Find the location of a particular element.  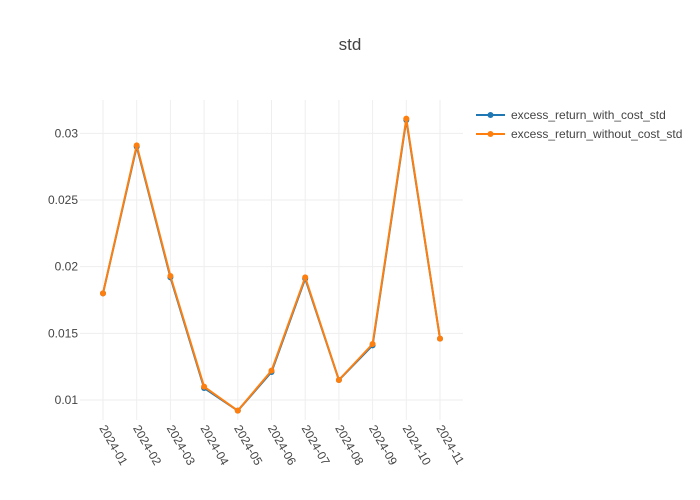

x-tick-label: 2024-04 is located at coordinates (215, 445).